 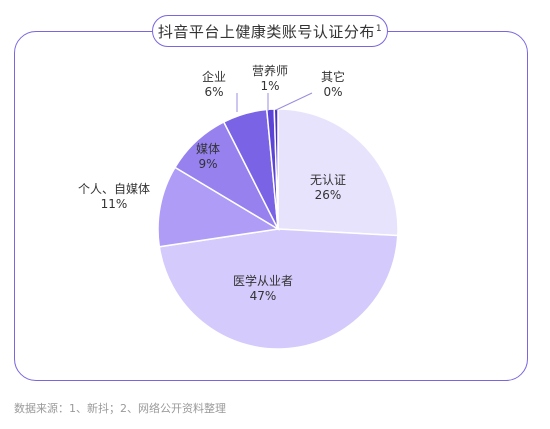 I want to click on slice-label-2: 个人、自媒体, so click(x=114, y=189).